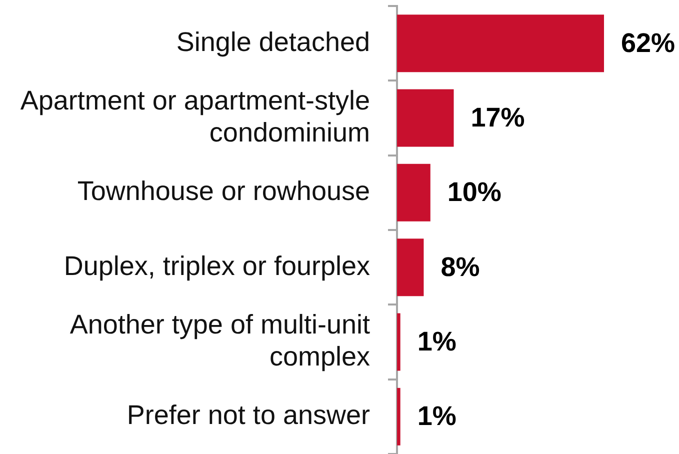  What do you see at coordinates (217, 265) in the screenshot?
I see `y-tick-label: Duplex, triplex or fourplex` at bounding box center [217, 265].